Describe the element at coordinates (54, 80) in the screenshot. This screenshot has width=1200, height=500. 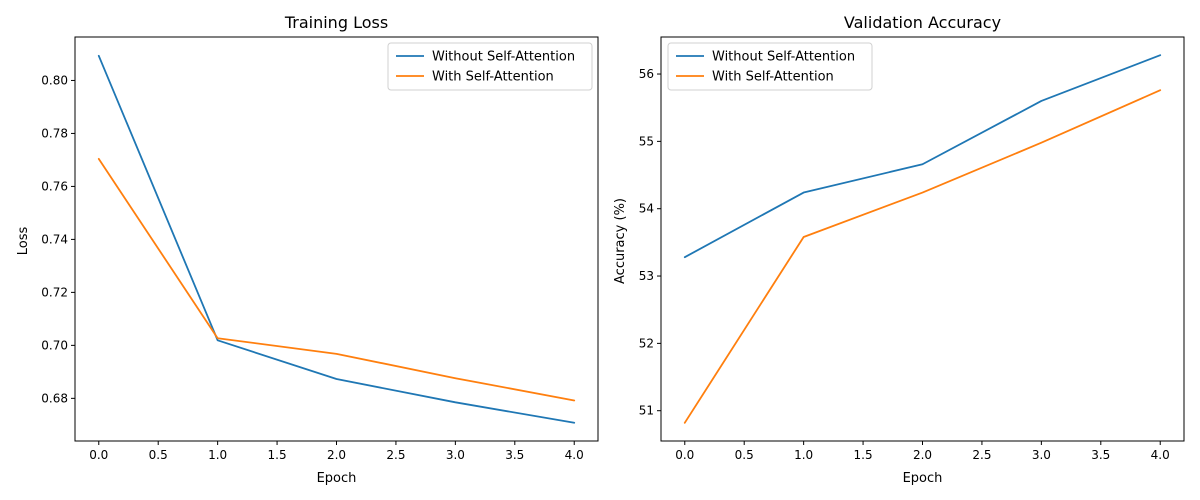
I see `y-tick-label: 0.80` at that location.